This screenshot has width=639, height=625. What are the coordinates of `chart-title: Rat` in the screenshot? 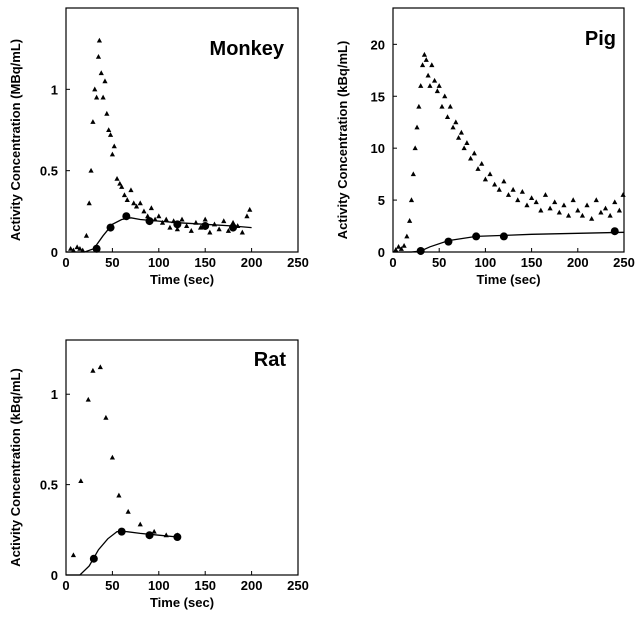 It's located at (270, 360).